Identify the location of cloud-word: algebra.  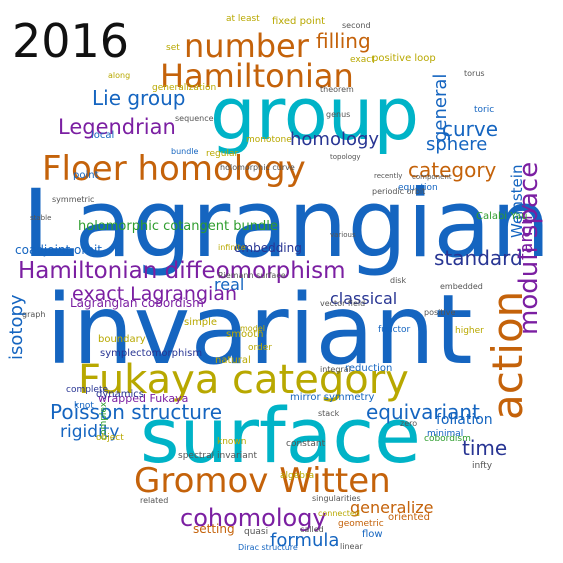
(297, 476).